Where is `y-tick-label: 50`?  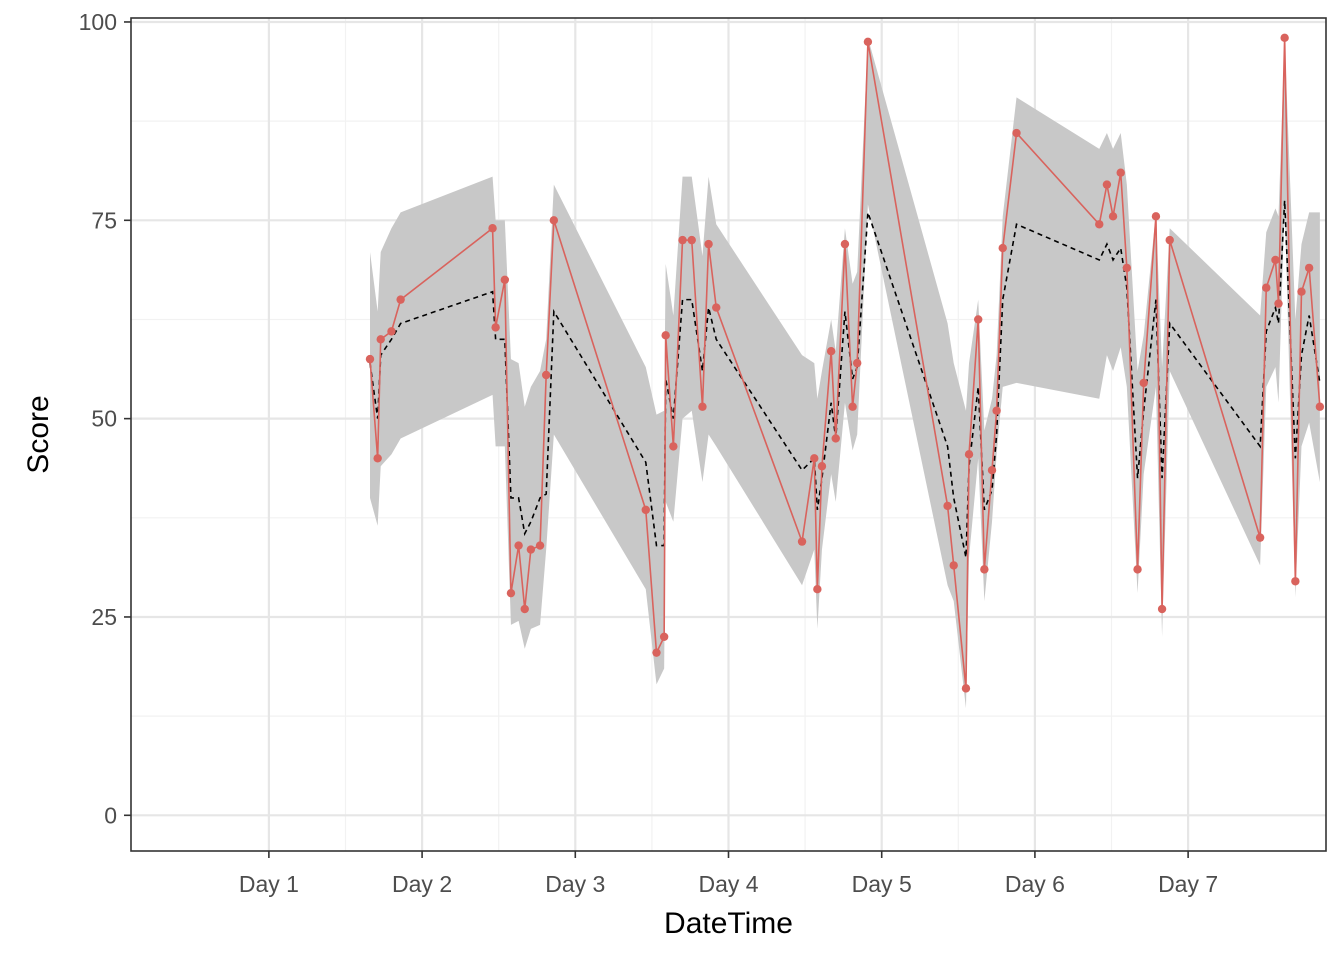
y-tick-label: 50 is located at coordinates (104, 419).